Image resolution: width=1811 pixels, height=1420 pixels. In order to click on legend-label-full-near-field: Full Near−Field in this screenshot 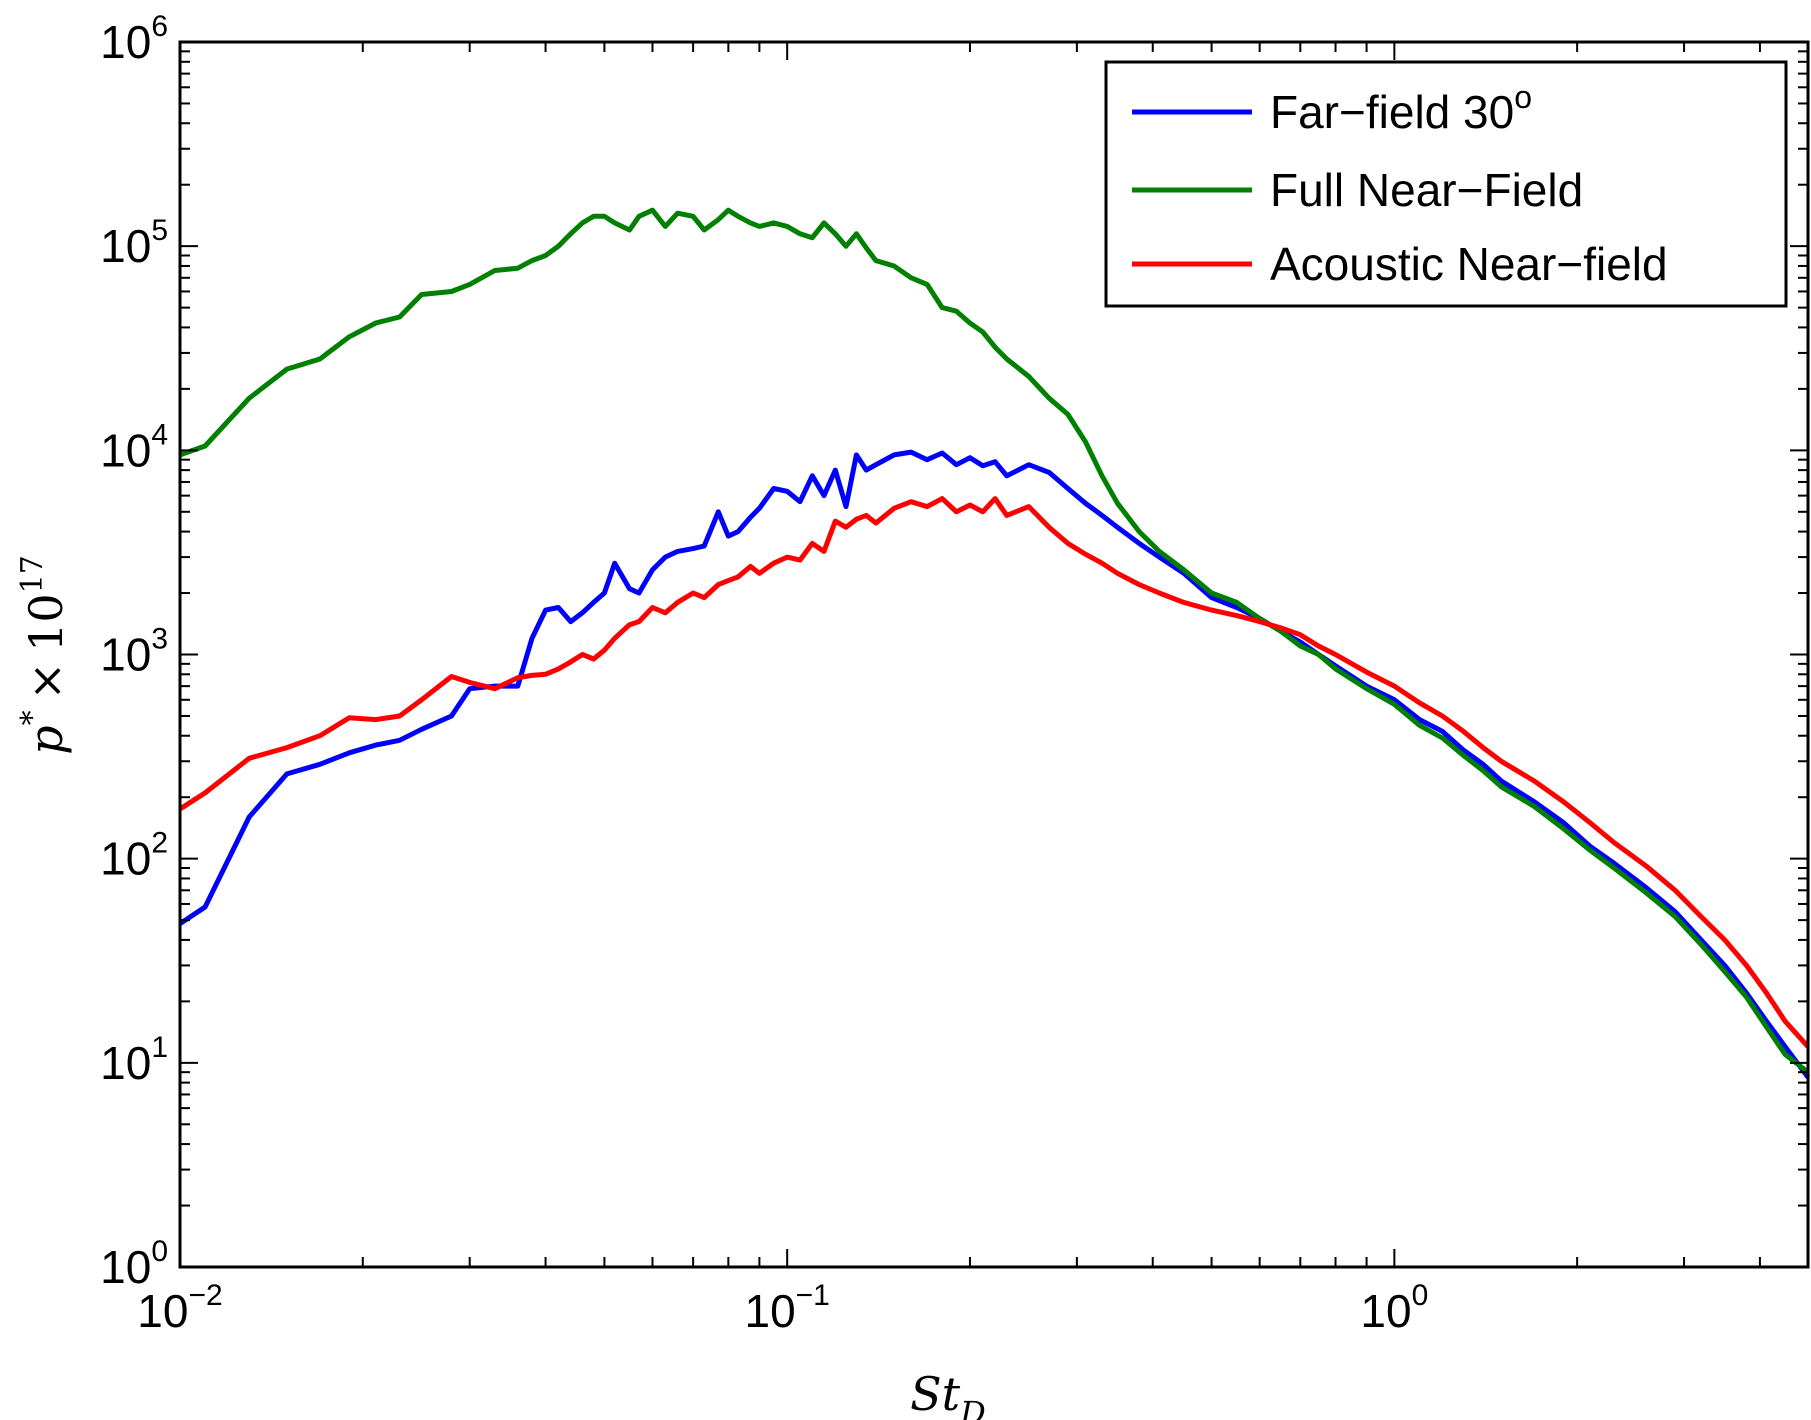, I will do `click(1426, 190)`.